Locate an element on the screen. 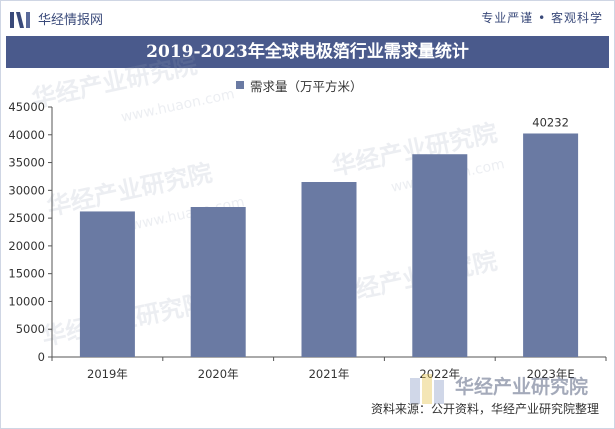 The image size is (615, 429). data-label: 40232 is located at coordinates (550, 122).